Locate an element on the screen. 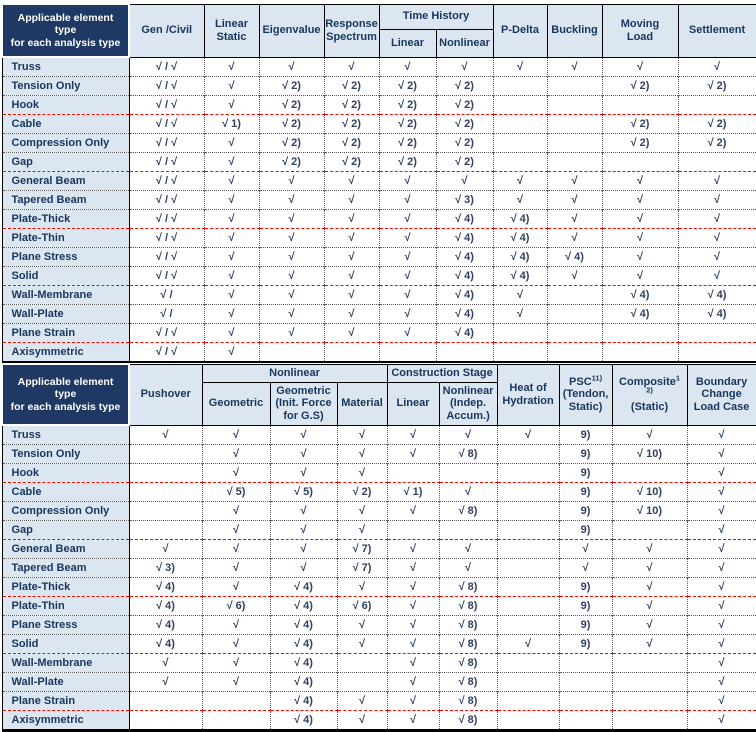  row-label: Plane Strain is located at coordinates (66, 333).